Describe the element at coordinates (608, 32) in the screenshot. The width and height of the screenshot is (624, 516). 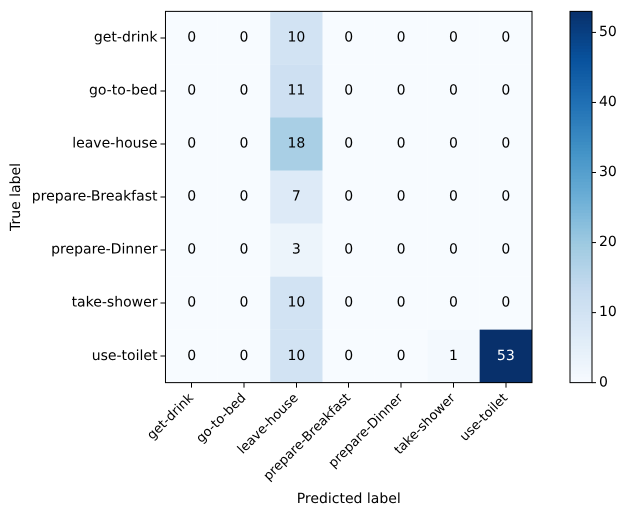
I see `color-bar-label: 50` at that location.